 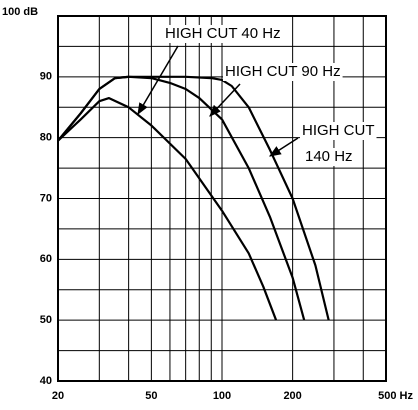 What do you see at coordinates (395, 396) in the screenshot?
I see `x-tick-label: 500 Hz` at bounding box center [395, 396].